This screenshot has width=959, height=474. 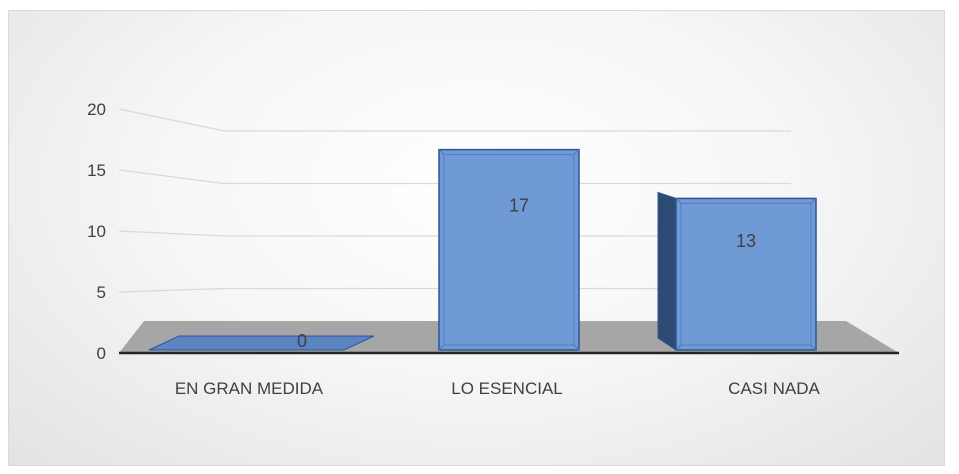 What do you see at coordinates (96, 170) in the screenshot?
I see `y-tick-label: 15` at bounding box center [96, 170].